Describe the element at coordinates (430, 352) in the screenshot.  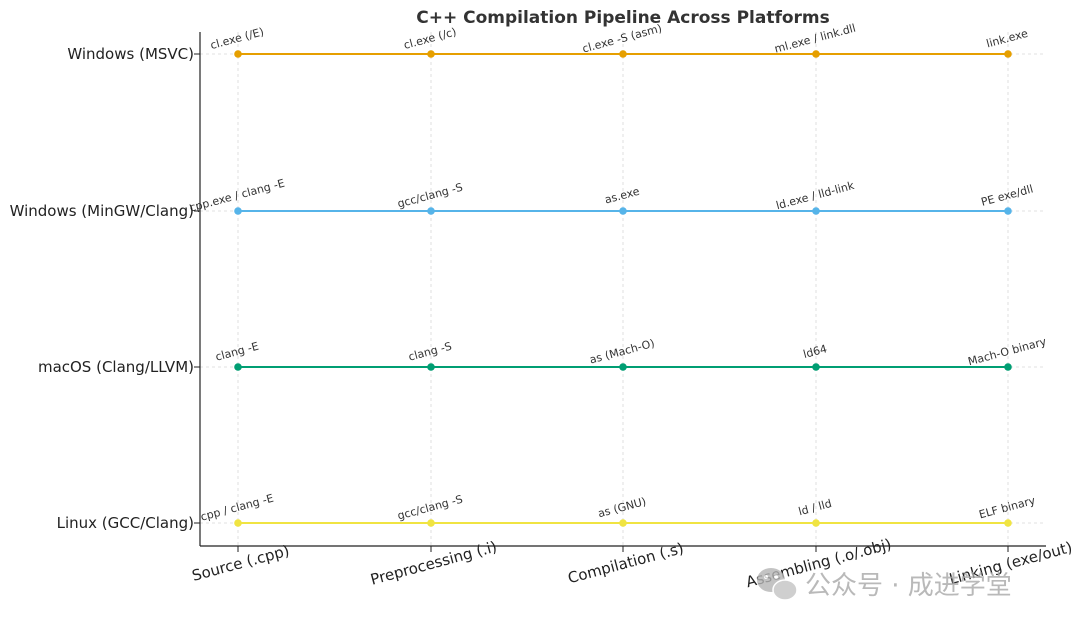
I see `point-label: clang -S` at that location.